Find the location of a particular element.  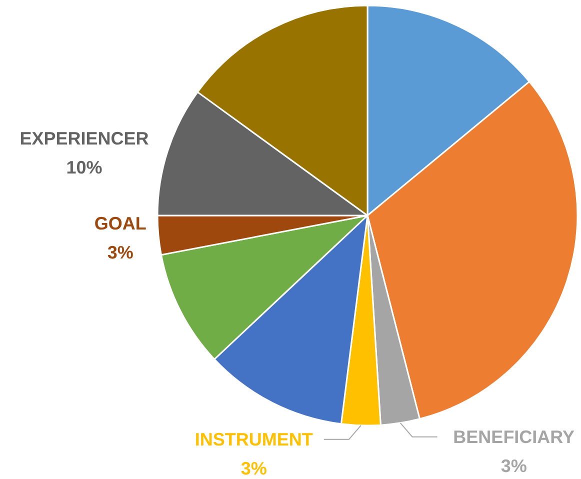

slice-label: BENEFICIARY is located at coordinates (514, 436).